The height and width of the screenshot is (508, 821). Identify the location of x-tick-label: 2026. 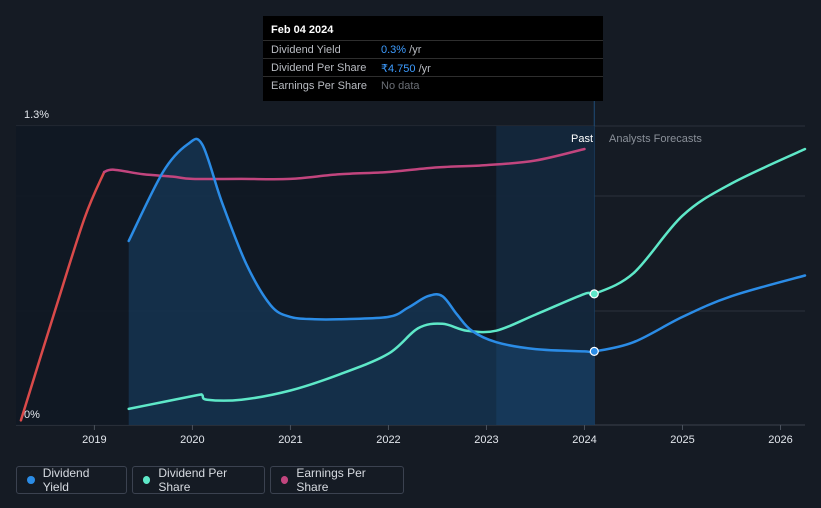
(780, 440).